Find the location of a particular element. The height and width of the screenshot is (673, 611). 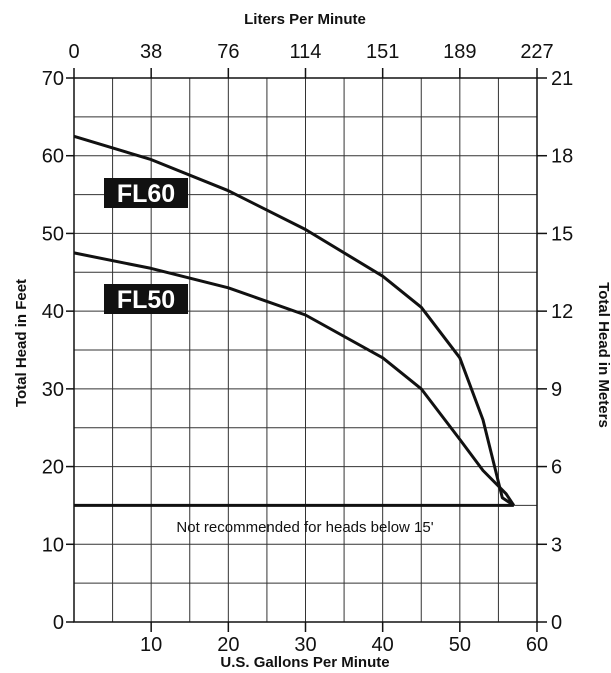

top-tick-label: 76 is located at coordinates (228, 52).